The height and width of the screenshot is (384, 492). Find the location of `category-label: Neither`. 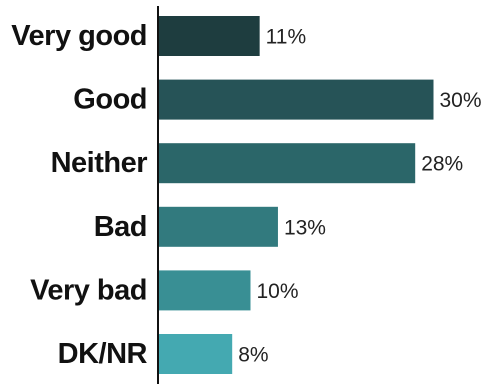

category-label: Neither is located at coordinates (99, 163).